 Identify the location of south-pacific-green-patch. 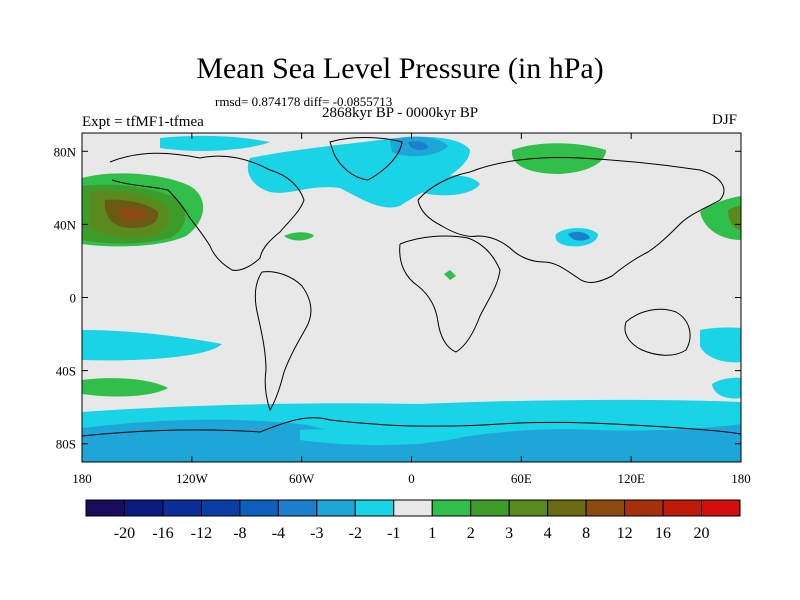
(125, 387).